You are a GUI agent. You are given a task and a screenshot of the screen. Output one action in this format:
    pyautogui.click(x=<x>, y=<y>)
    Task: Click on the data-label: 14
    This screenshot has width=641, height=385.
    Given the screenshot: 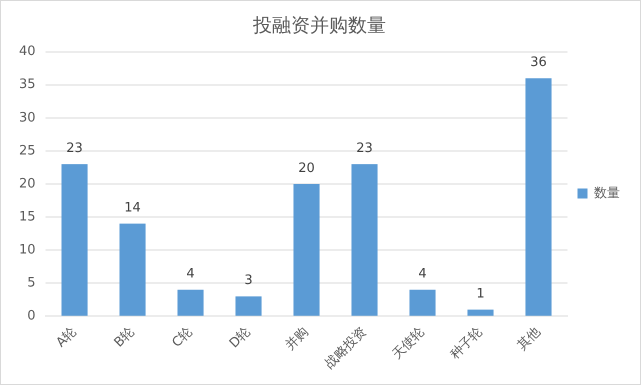 What is the action you would take?
    pyautogui.click(x=132, y=208)
    